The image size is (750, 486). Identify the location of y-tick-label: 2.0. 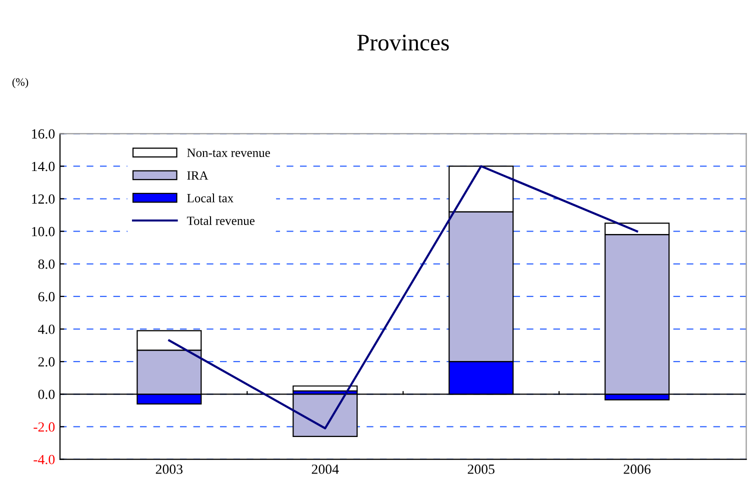
(46, 362).